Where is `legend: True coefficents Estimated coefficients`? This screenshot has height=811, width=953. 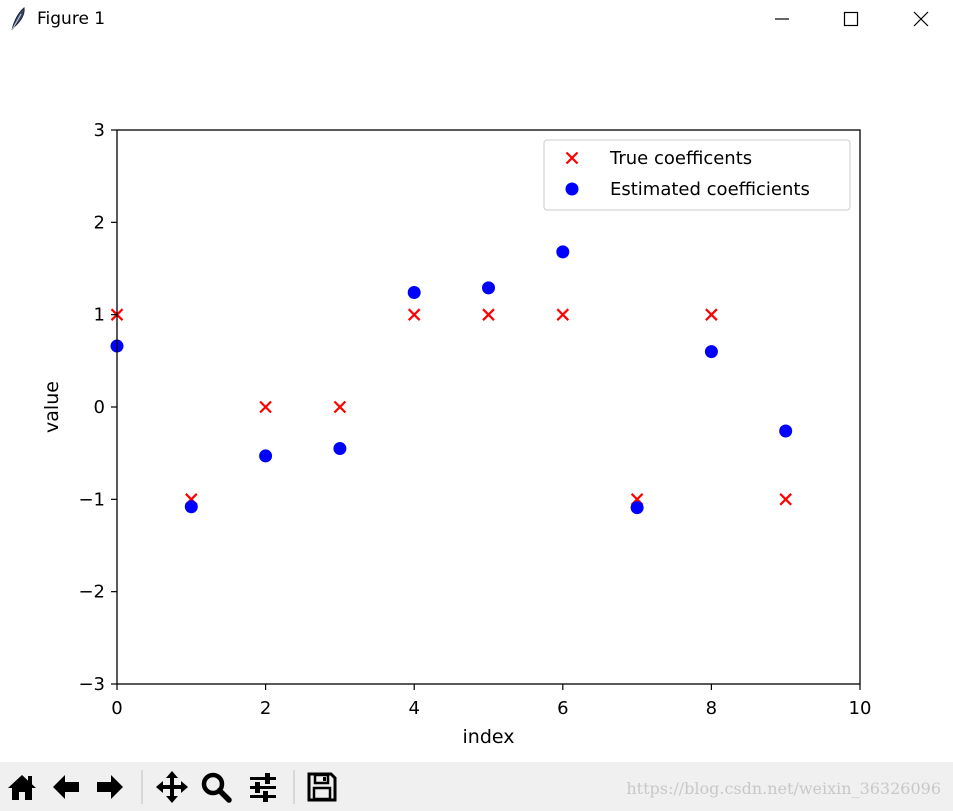
legend: True coefficents Estimated coefficients is located at coordinates (697, 175).